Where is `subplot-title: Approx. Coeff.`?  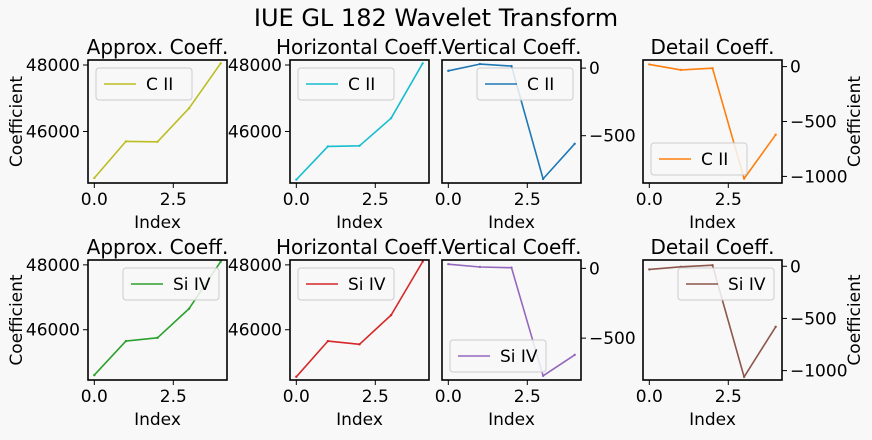 subplot-title: Approx. Coeff. is located at coordinates (158, 47).